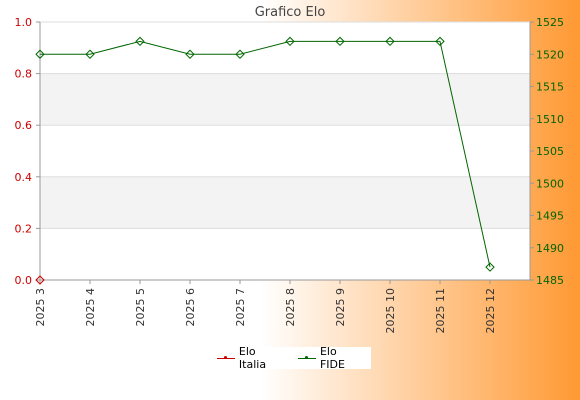 Image resolution: width=580 pixels, height=400 pixels. Describe the element at coordinates (550, 22) in the screenshot. I see `right-axis-tick-label: 1525` at that location.